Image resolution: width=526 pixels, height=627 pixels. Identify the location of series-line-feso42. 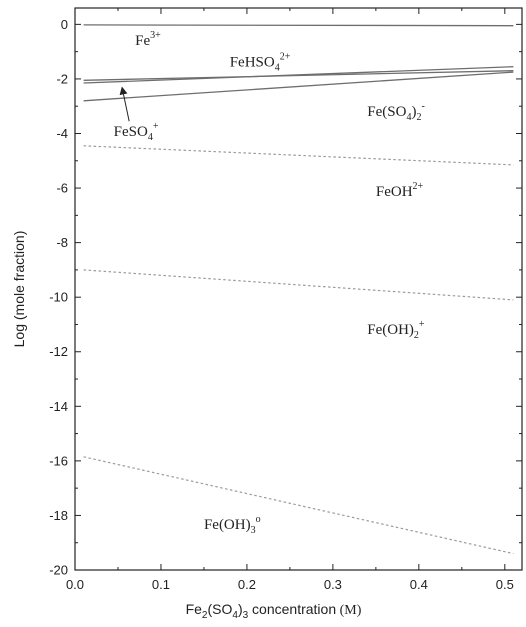
(298, 86).